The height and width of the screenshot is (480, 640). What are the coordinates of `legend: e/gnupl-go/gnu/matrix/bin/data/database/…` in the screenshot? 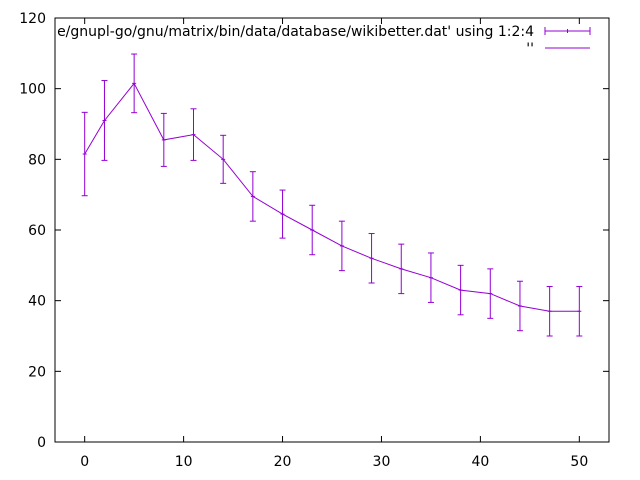 It's located at (324, 40).